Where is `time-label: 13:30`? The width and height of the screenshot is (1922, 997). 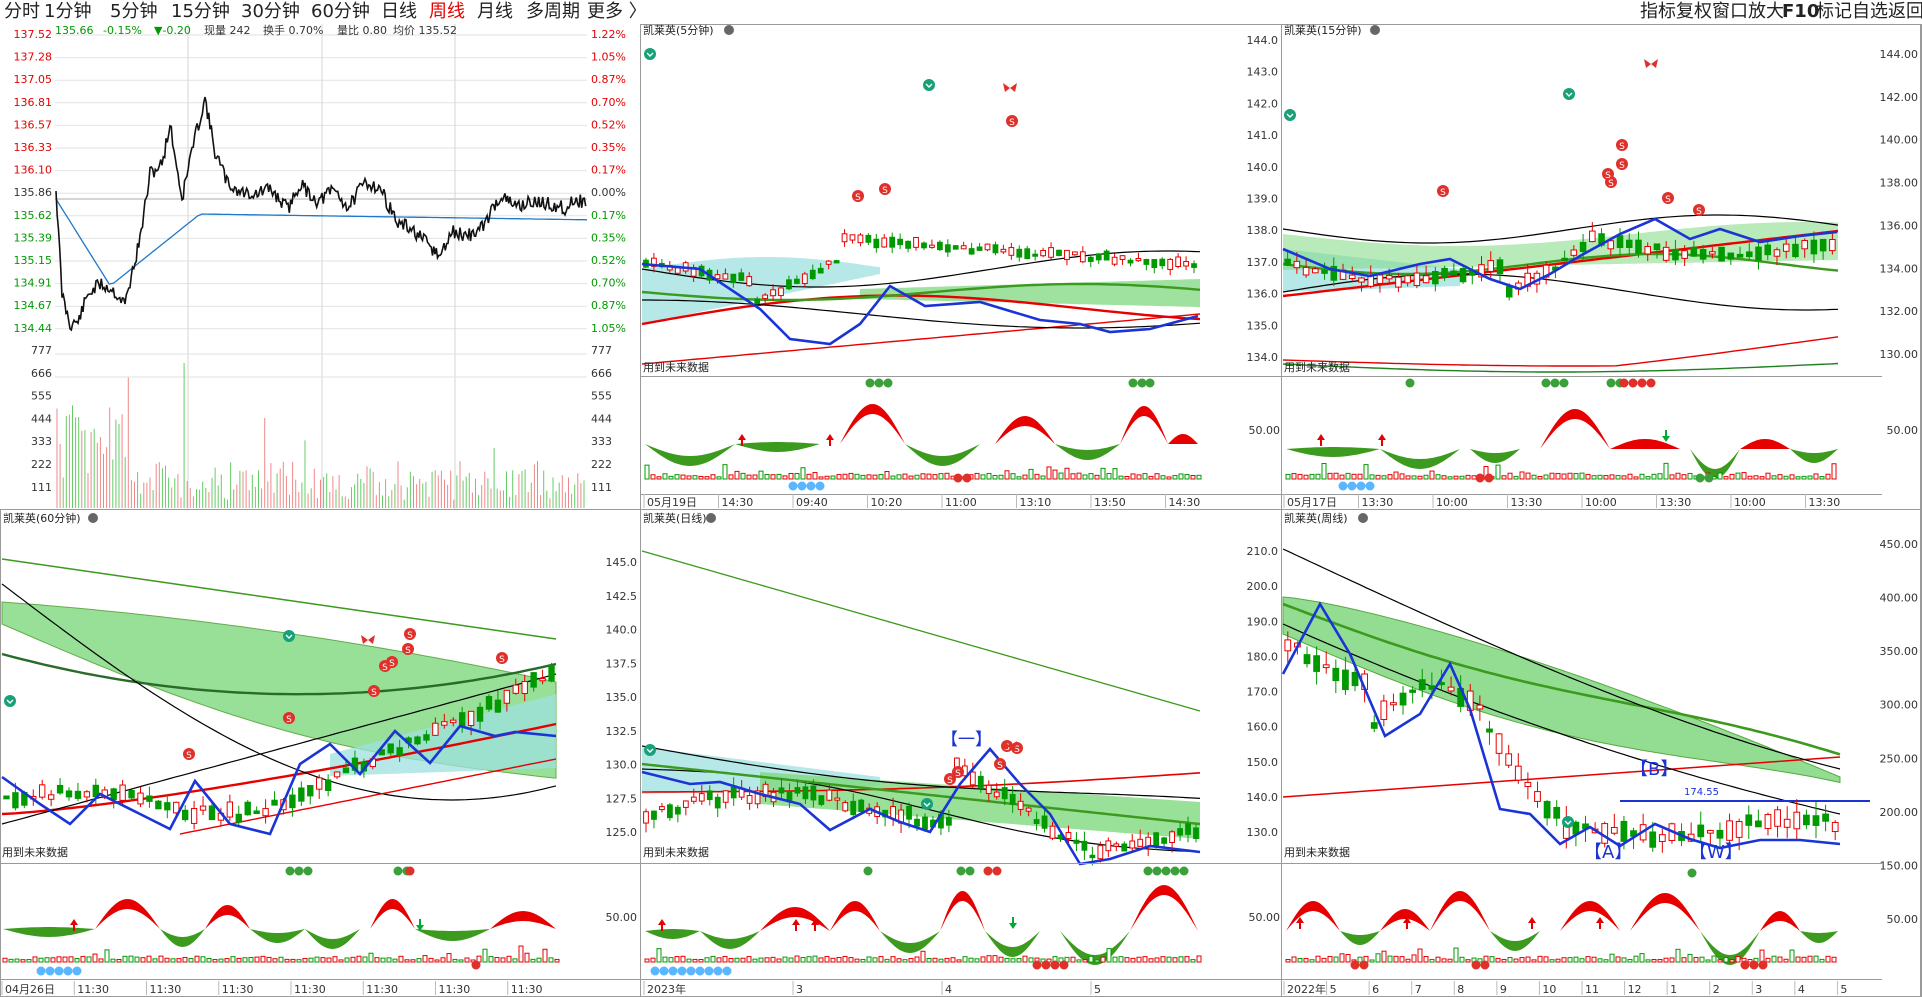 time-label: 13:30 is located at coordinates (1676, 502).